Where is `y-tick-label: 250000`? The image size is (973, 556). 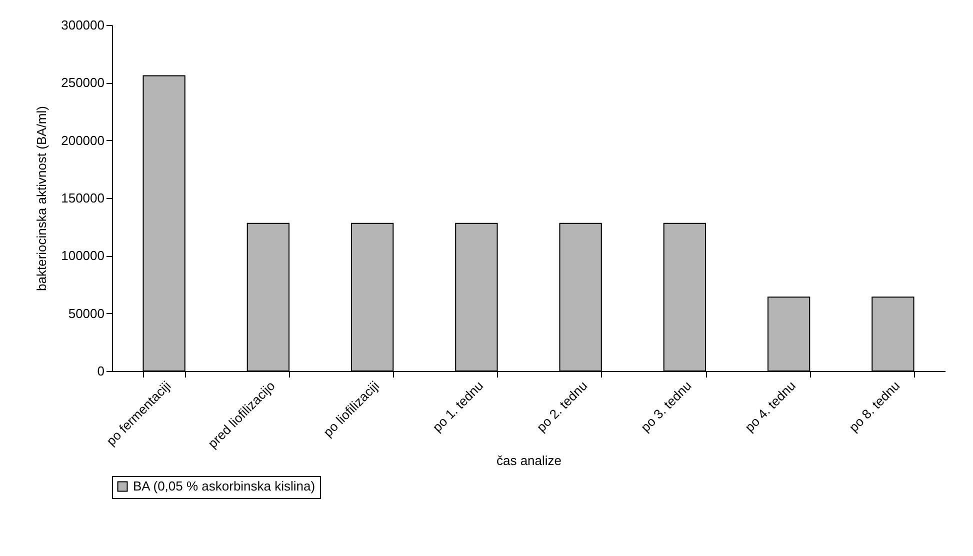
y-tick-label: 250000 is located at coordinates (82, 82).